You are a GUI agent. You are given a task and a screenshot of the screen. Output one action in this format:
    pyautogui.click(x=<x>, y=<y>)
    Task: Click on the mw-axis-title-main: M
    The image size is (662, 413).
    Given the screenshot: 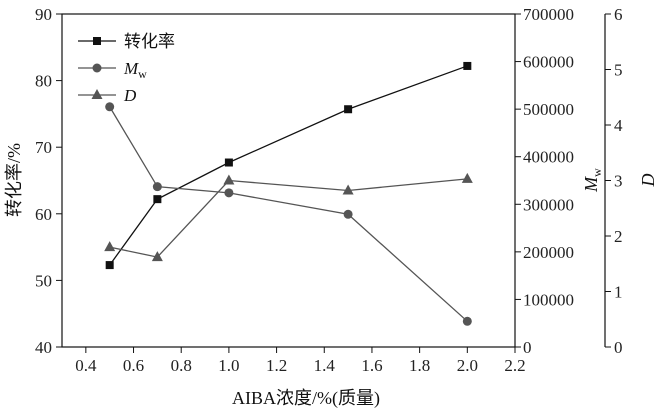 What is the action you would take?
    pyautogui.click(x=591, y=184)
    